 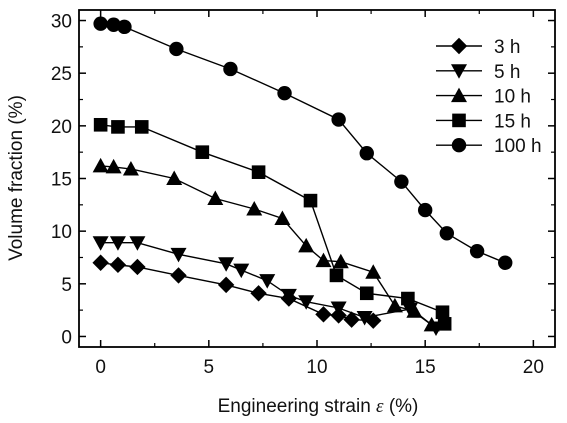 I want to click on x-axis-title-unit: (%), so click(x=404, y=406).